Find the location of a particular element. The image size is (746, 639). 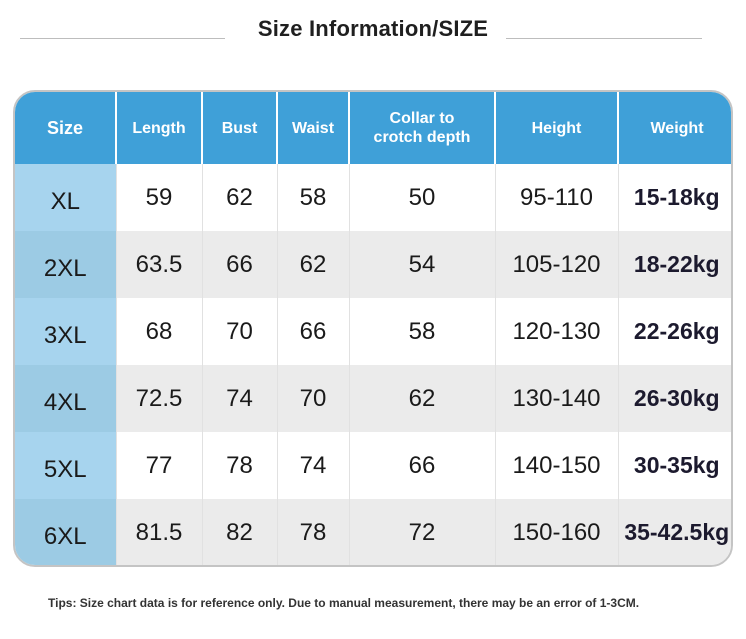

header-weight: Weight is located at coordinates (674, 128).